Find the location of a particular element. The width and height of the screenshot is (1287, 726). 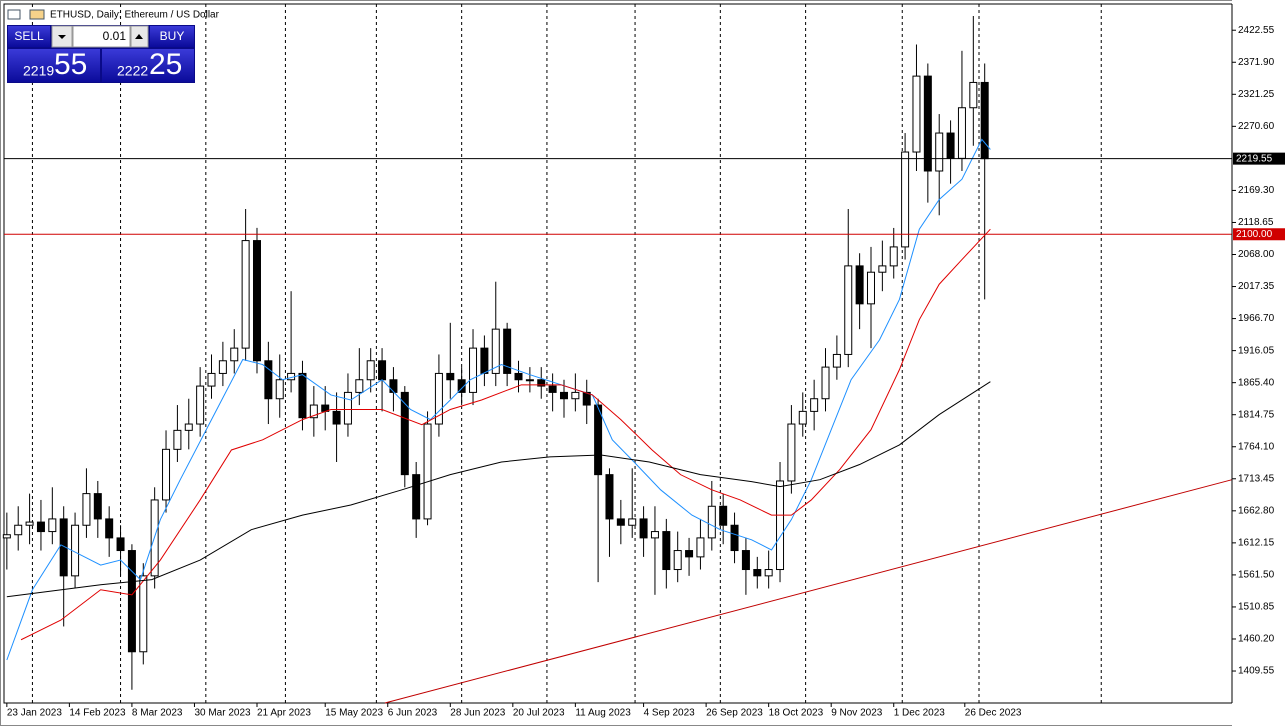

x-tick-label: 6 Jun 2023 is located at coordinates (413, 713).